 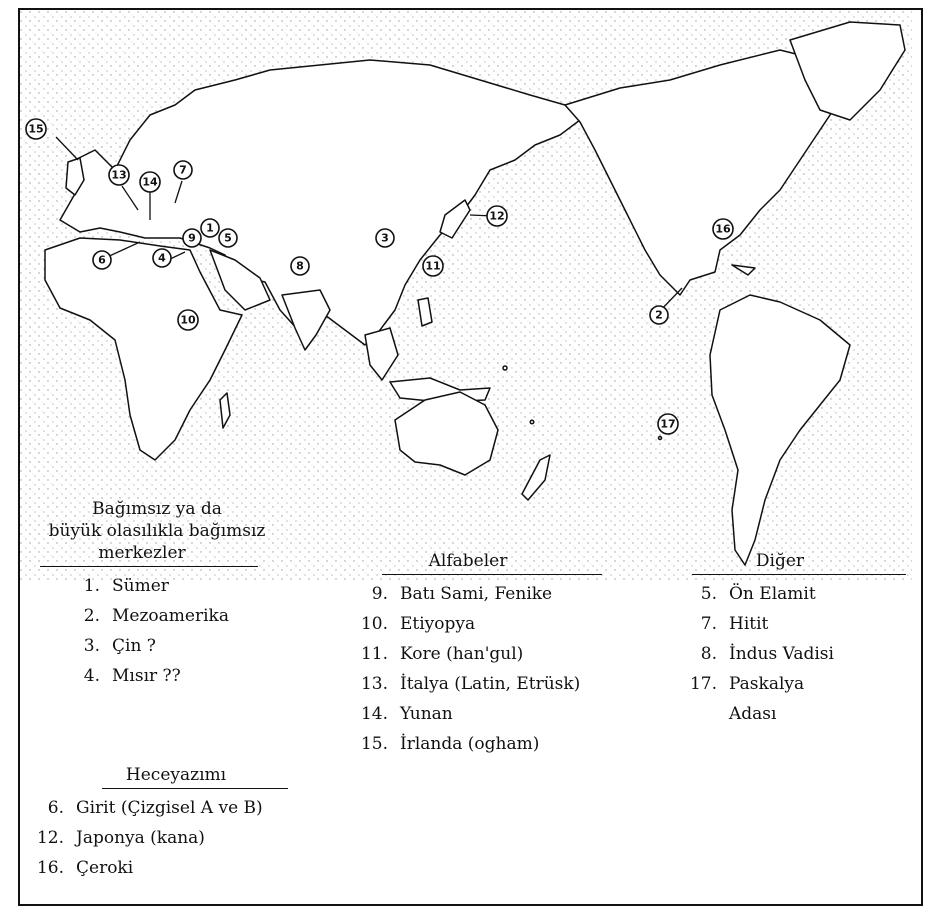 What do you see at coordinates (450, 744) in the screenshot?
I see `legend-item: 15. İrlanda (ogham)` at bounding box center [450, 744].